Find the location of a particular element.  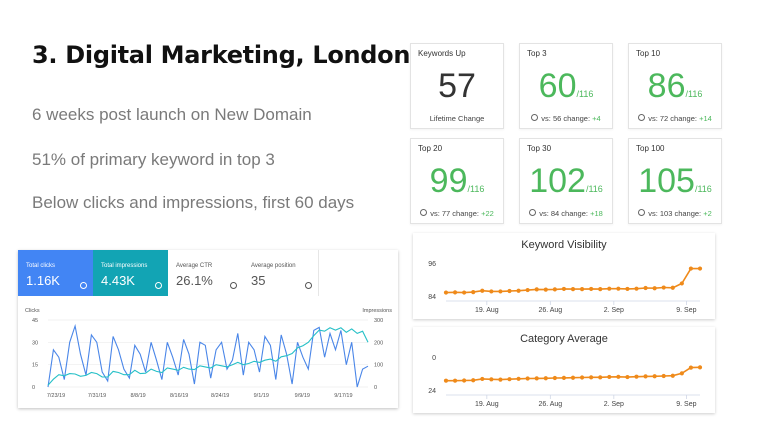

left-tick-label: 15 is located at coordinates (35, 366).